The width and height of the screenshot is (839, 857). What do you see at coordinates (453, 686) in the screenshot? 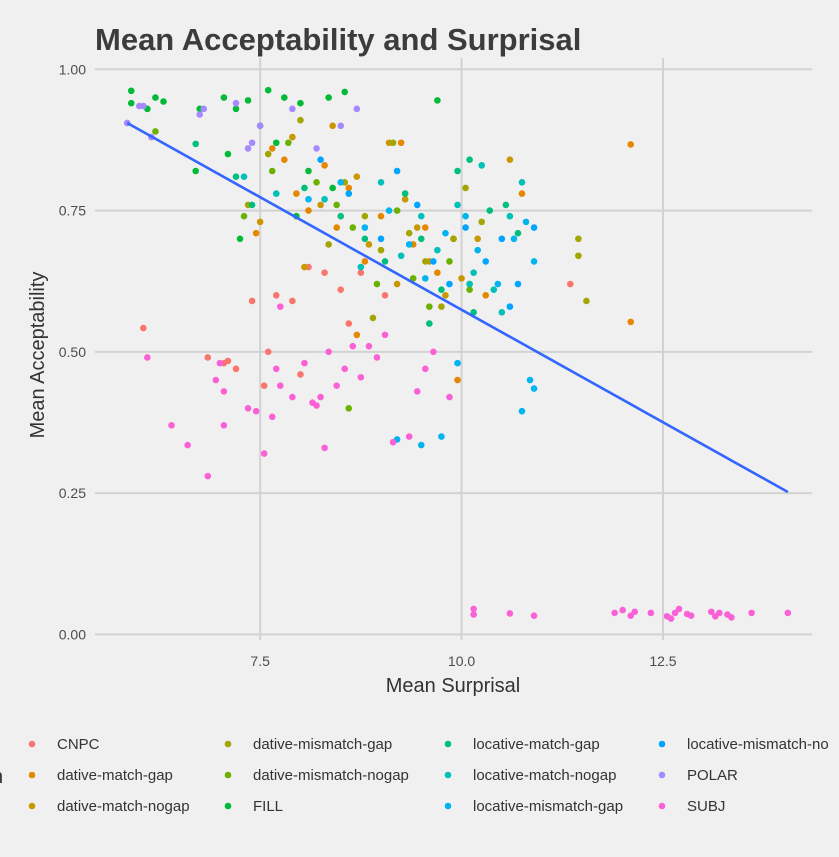
I see `x-axis-title: Mean Surprisal` at bounding box center [453, 686].